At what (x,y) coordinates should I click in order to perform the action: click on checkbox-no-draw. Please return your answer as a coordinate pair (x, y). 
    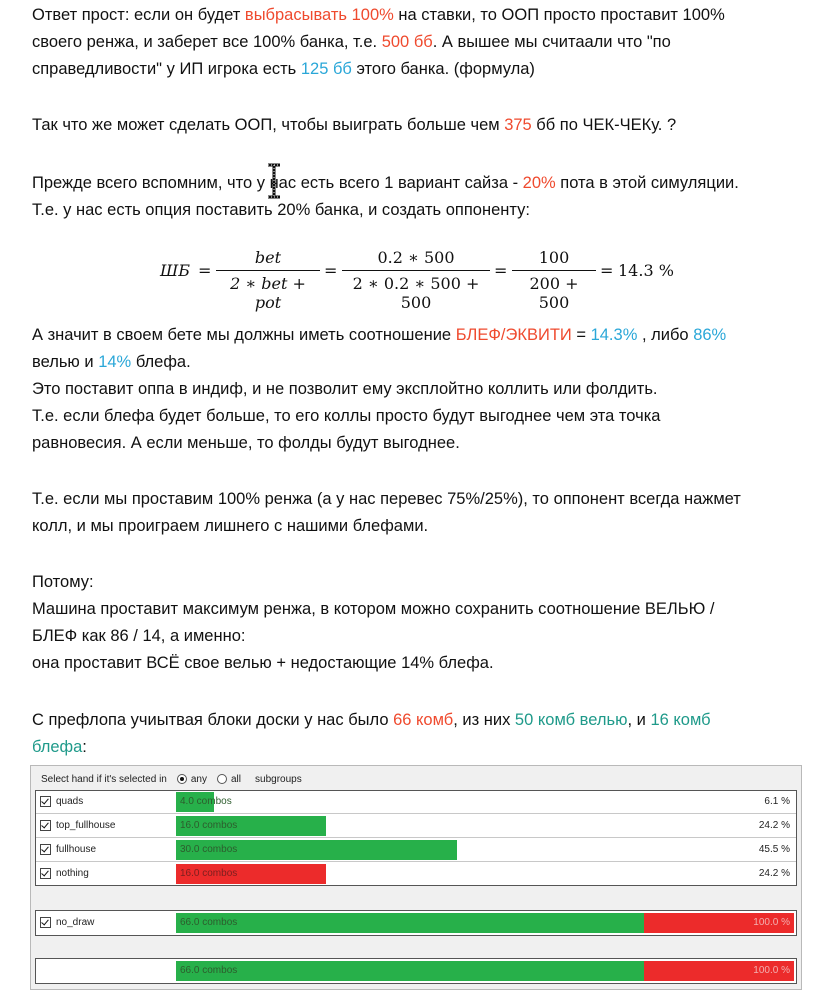
    Looking at the image, I should click on (45, 922).